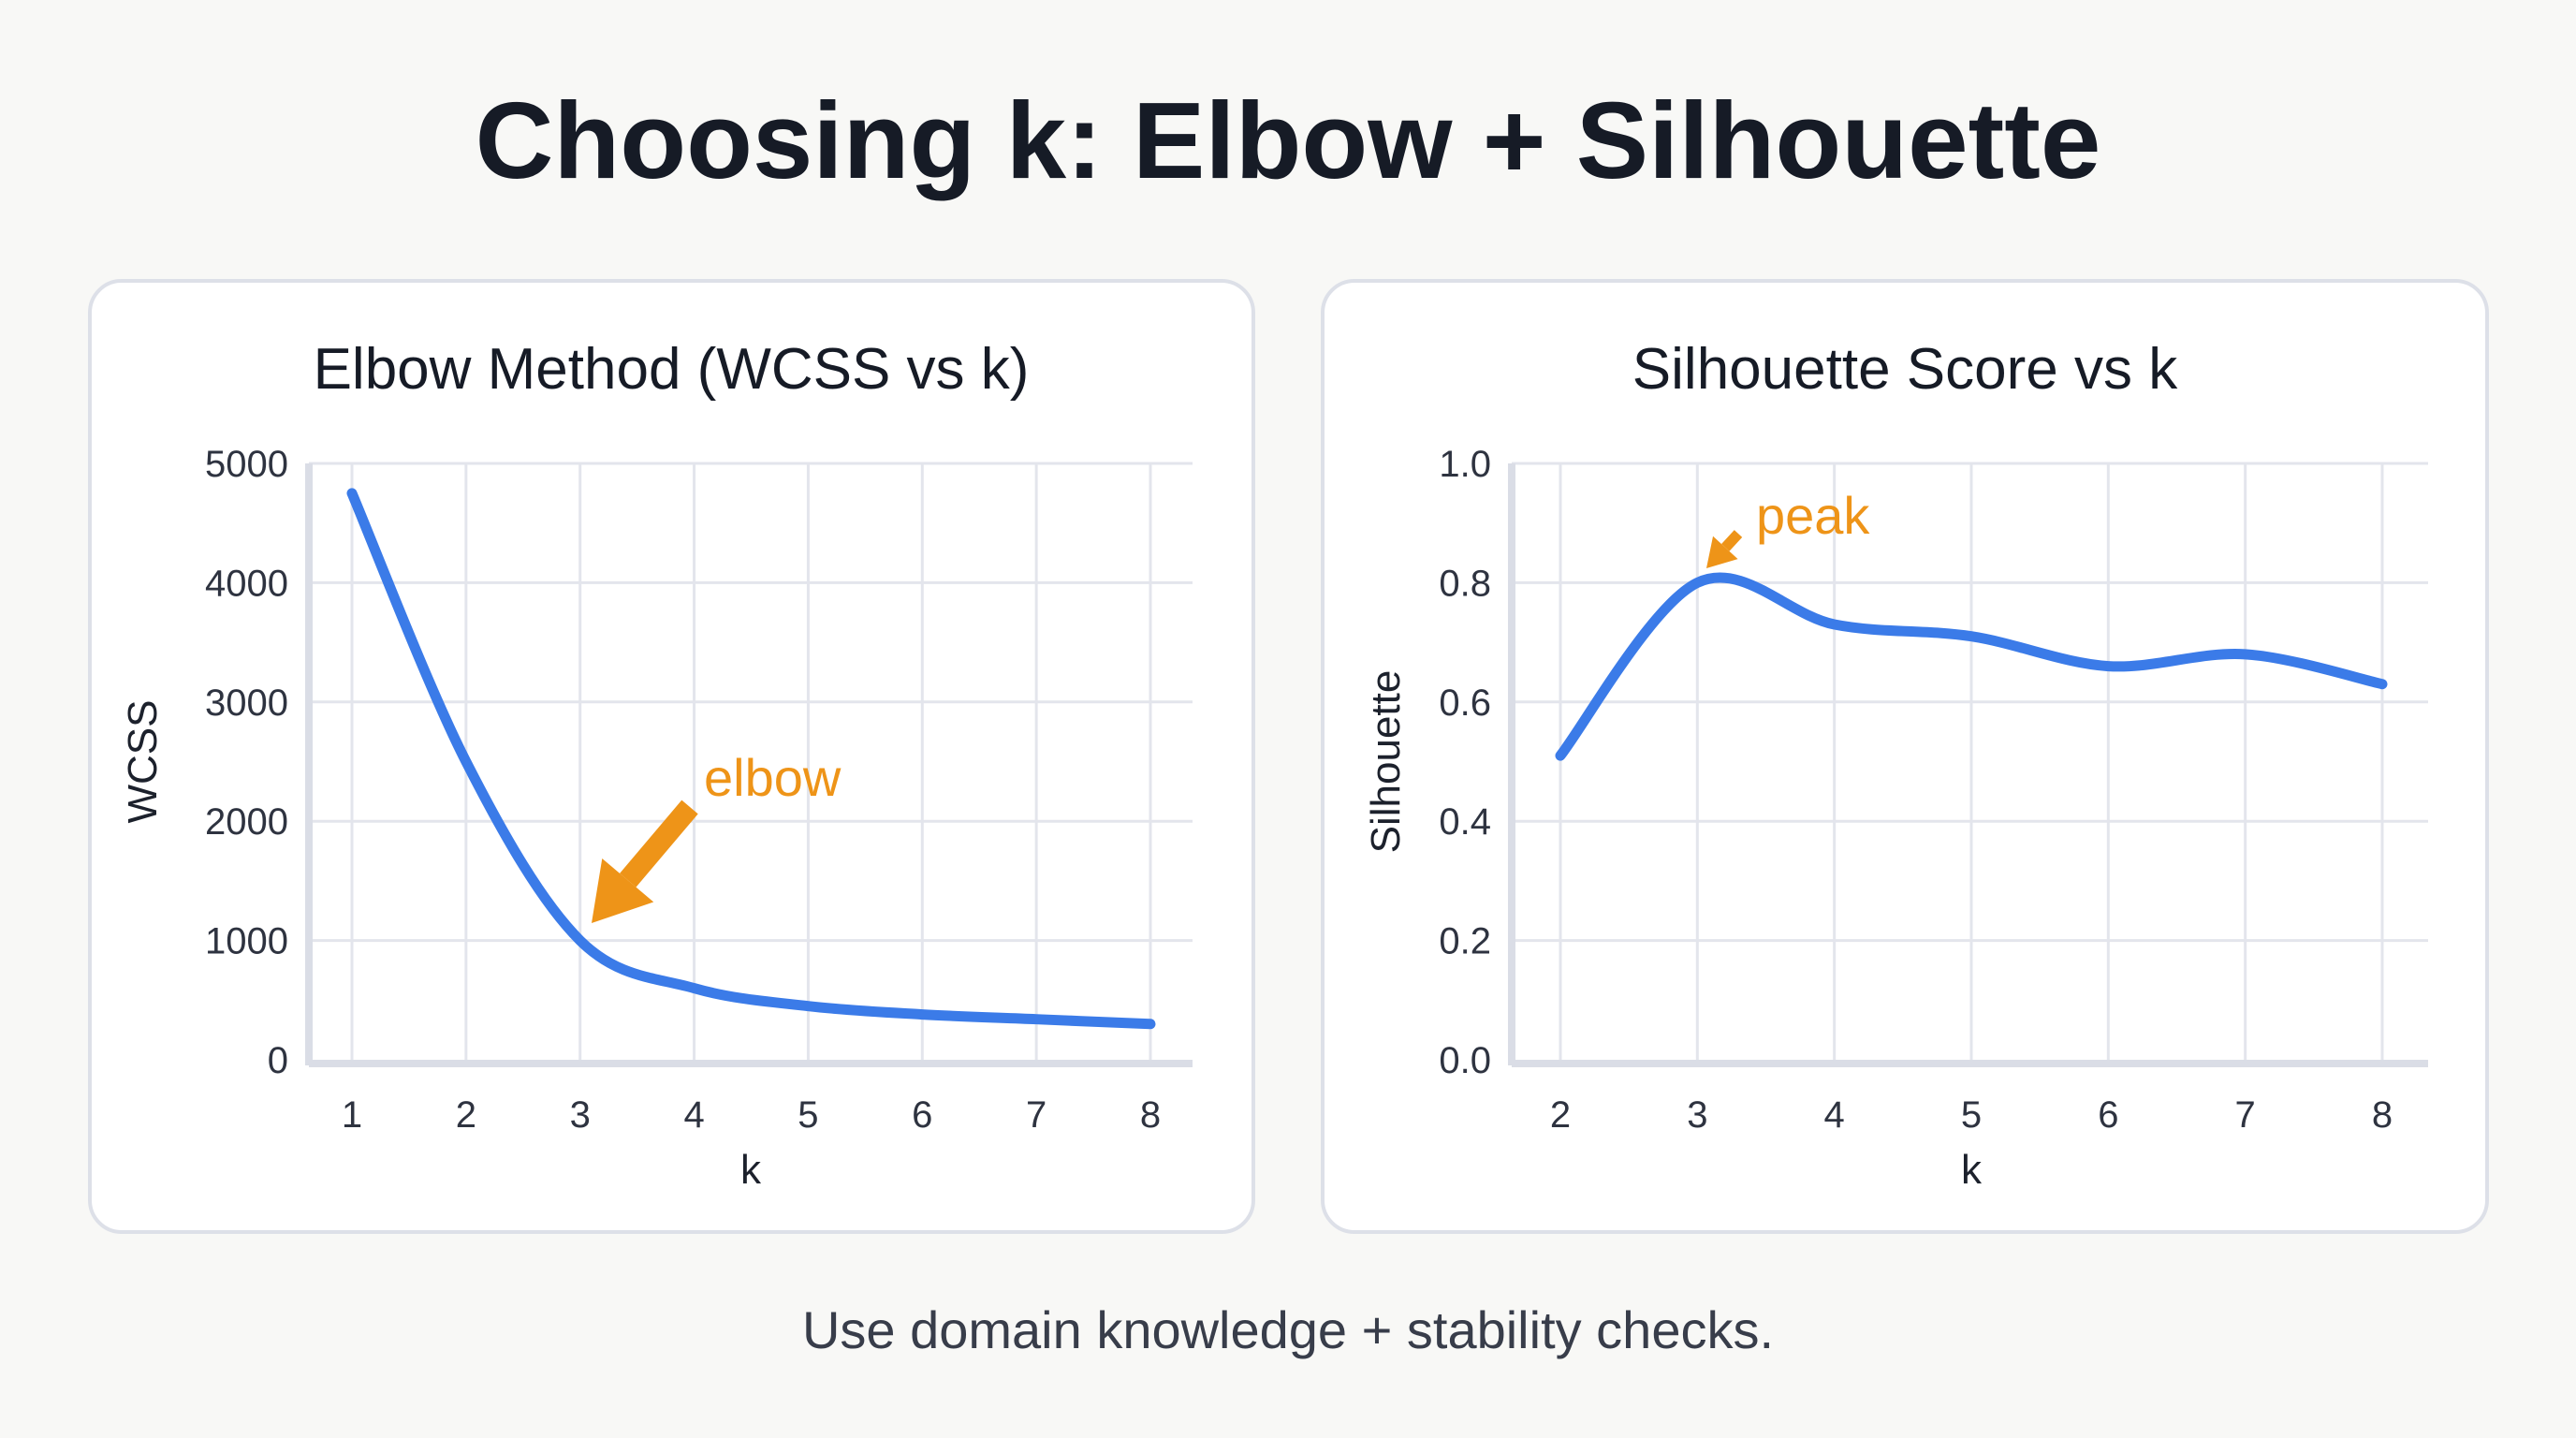 The image size is (2576, 1438). I want to click on footer-note: Use domain knowledge + stability checks., so click(1288, 1329).